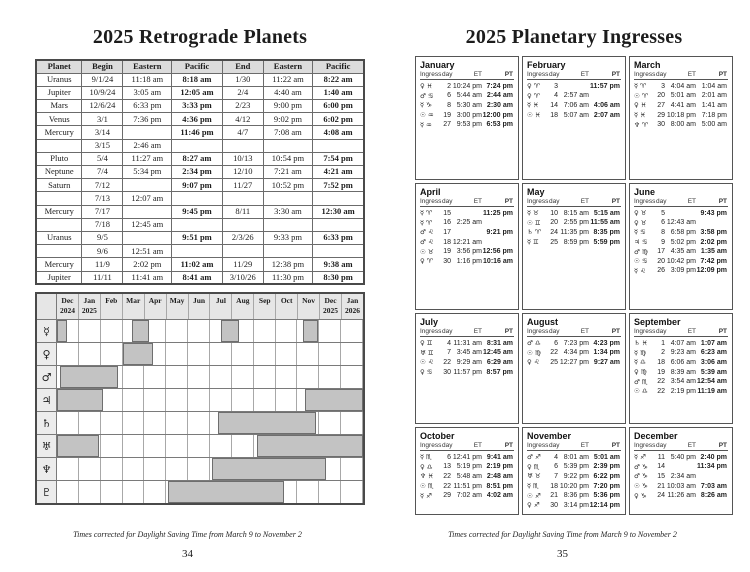  I want to click on zodiac-sign-icon: ♌, so click(536, 362).